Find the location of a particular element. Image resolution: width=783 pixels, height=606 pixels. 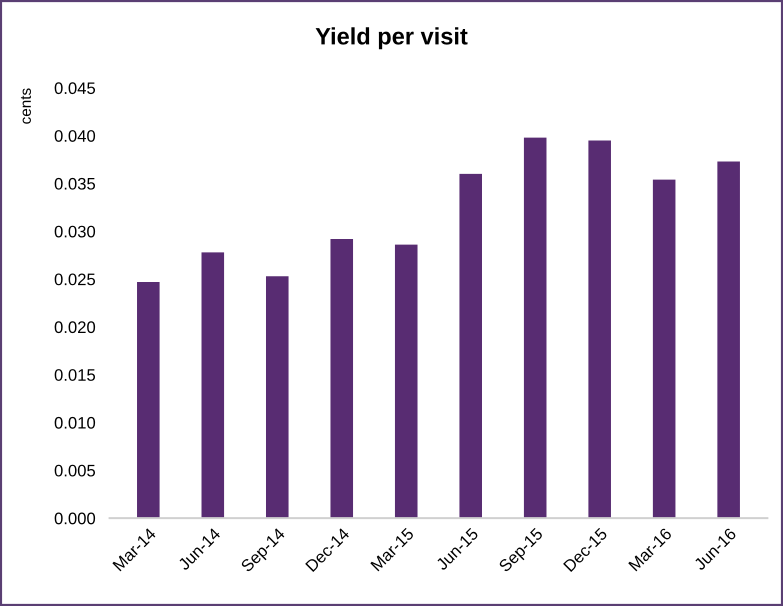

y-tick-label: 0.025 is located at coordinates (75, 280).